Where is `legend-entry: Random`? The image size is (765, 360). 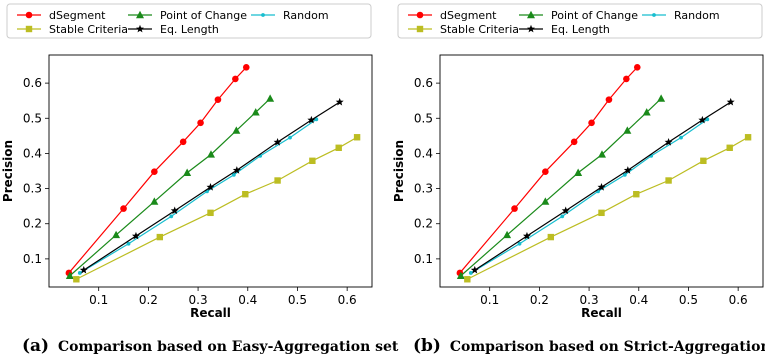 legend-entry: Random is located at coordinates (681, 15).